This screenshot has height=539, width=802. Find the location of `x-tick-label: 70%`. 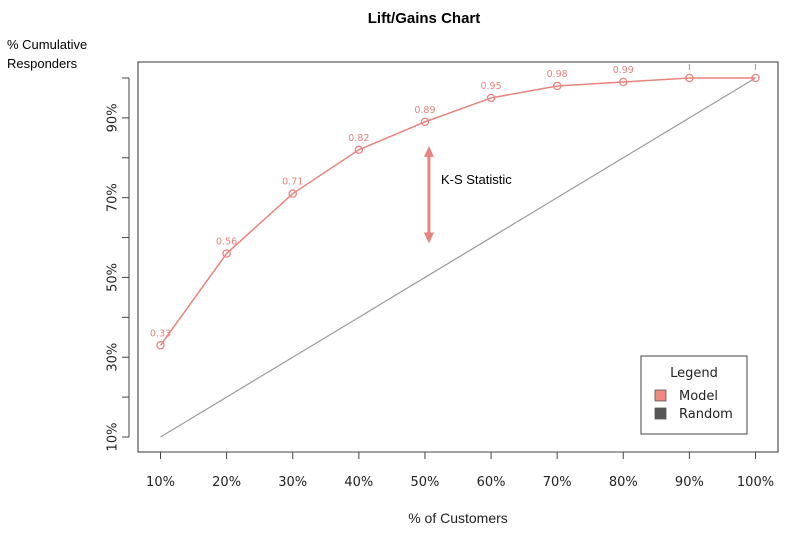

x-tick-label: 70% is located at coordinates (557, 482).